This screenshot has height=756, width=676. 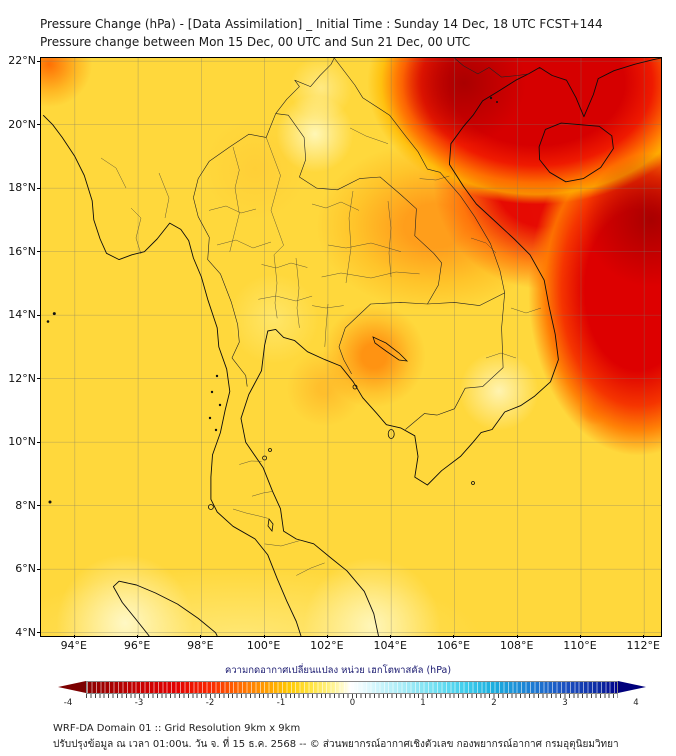 What do you see at coordinates (494, 703) in the screenshot?
I see `colorbar-tick-label: 2` at bounding box center [494, 703].